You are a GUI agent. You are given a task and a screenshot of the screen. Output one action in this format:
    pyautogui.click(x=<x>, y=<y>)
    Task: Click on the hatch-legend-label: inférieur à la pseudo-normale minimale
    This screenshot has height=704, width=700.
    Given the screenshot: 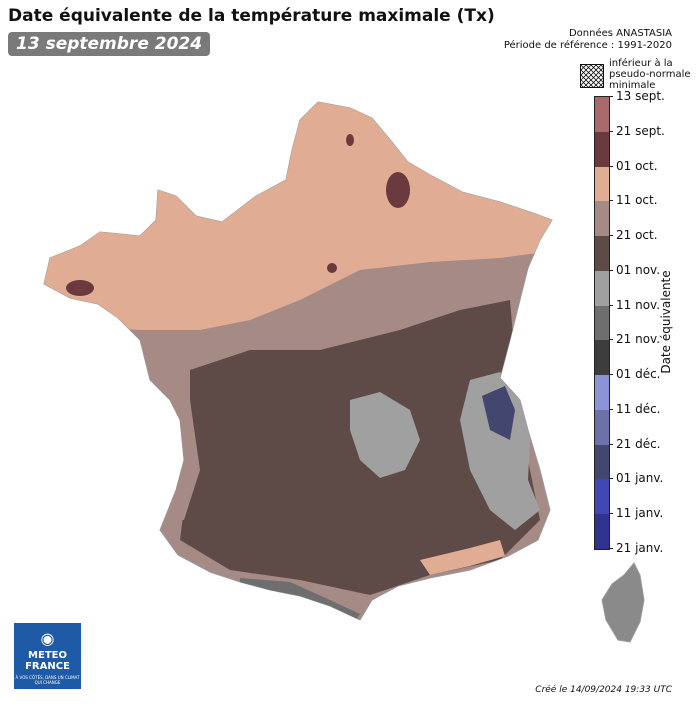 What is the action you would take?
    pyautogui.click(x=650, y=74)
    